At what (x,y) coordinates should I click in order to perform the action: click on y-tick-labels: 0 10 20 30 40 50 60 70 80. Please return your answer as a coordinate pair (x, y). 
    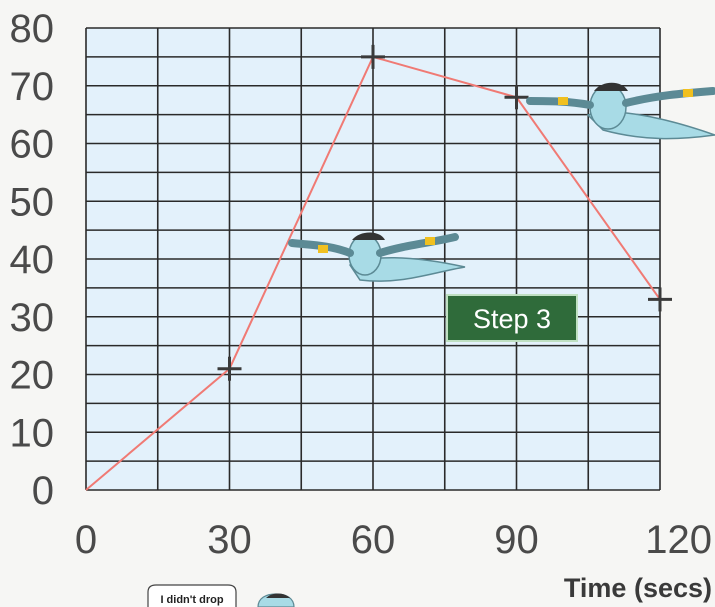
    Looking at the image, I should click on (32, 260).